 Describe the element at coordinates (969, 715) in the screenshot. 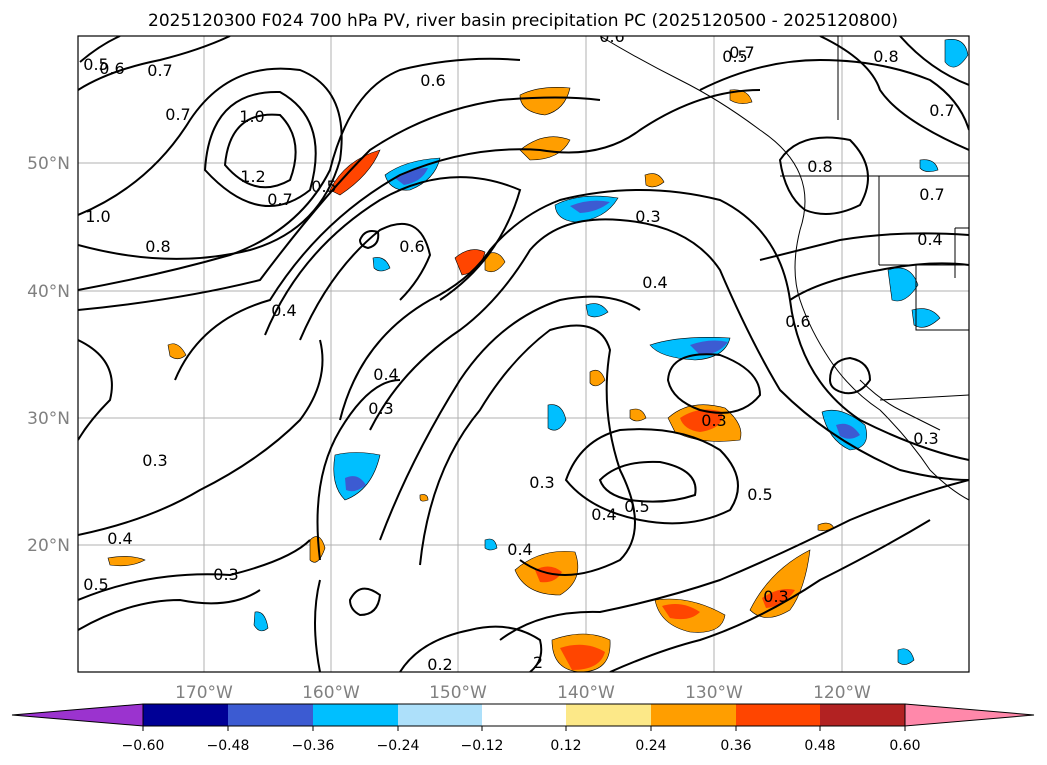

I see `colorbar-extend-max` at that location.